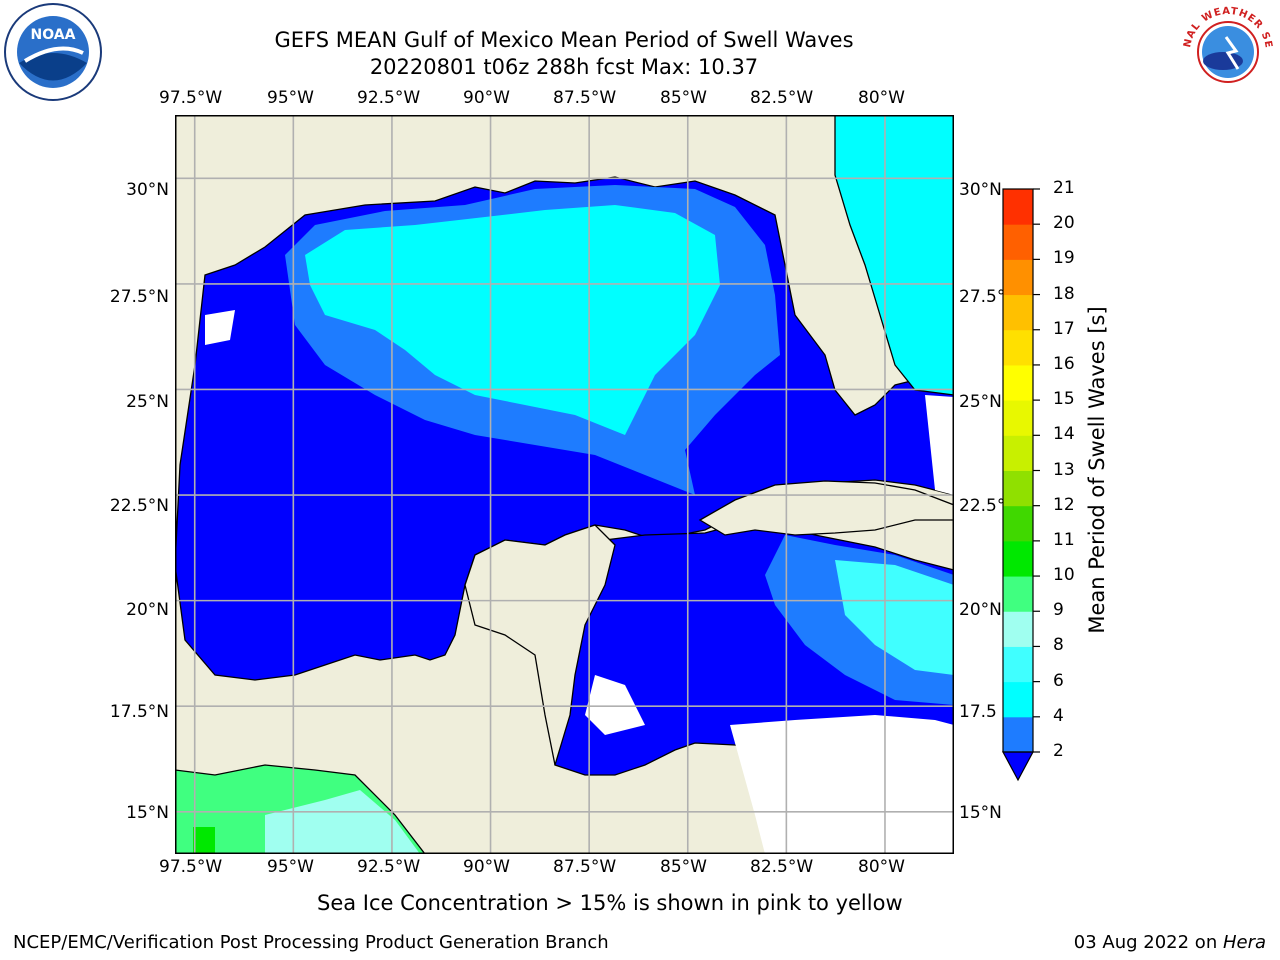 This screenshot has height=960, width=1280. Describe the element at coordinates (1058, 751) in the screenshot. I see `colorbar-tick-label: 2` at that location.